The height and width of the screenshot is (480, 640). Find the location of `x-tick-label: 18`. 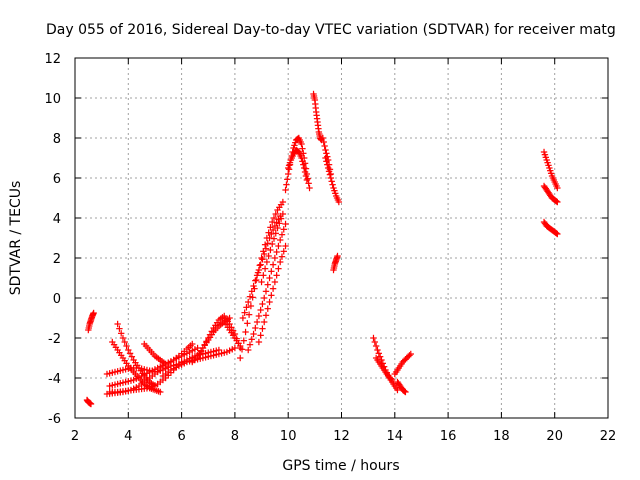

x-tick-label: 18 is located at coordinates (501, 436).